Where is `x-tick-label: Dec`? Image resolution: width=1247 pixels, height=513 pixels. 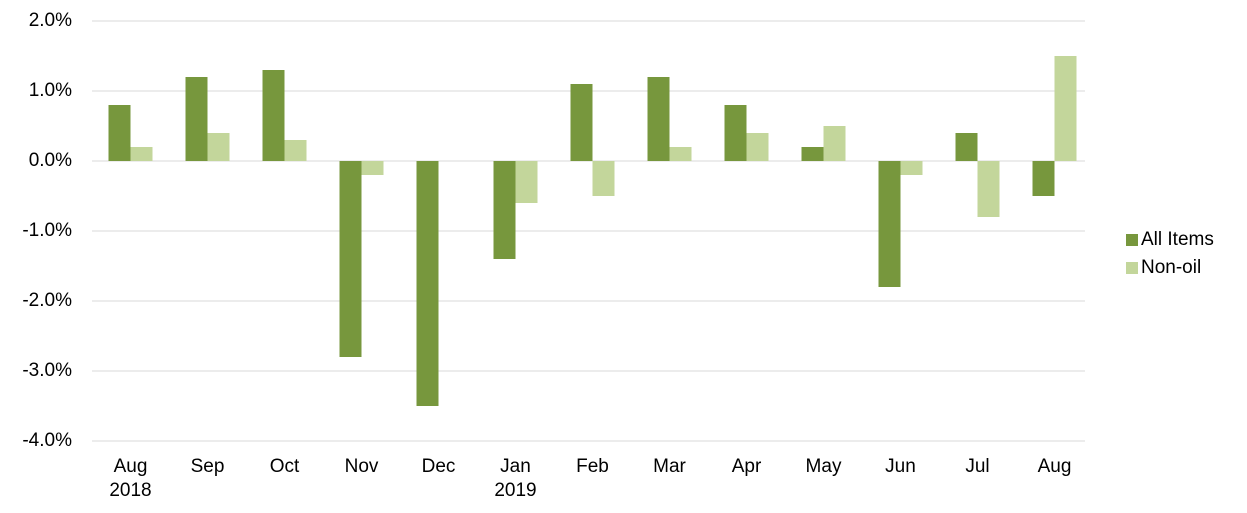 x-tick-label: Dec is located at coordinates (438, 466).